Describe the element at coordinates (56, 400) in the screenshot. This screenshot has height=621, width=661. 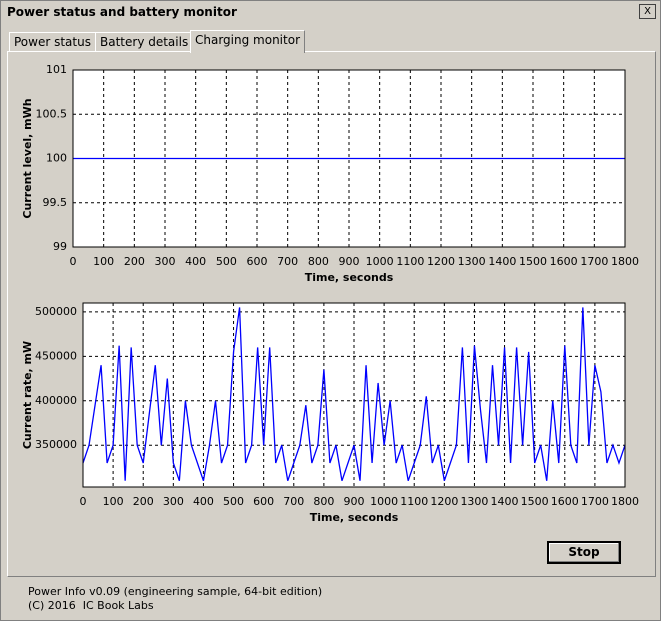
I see `y-tick-label: 400000` at that location.